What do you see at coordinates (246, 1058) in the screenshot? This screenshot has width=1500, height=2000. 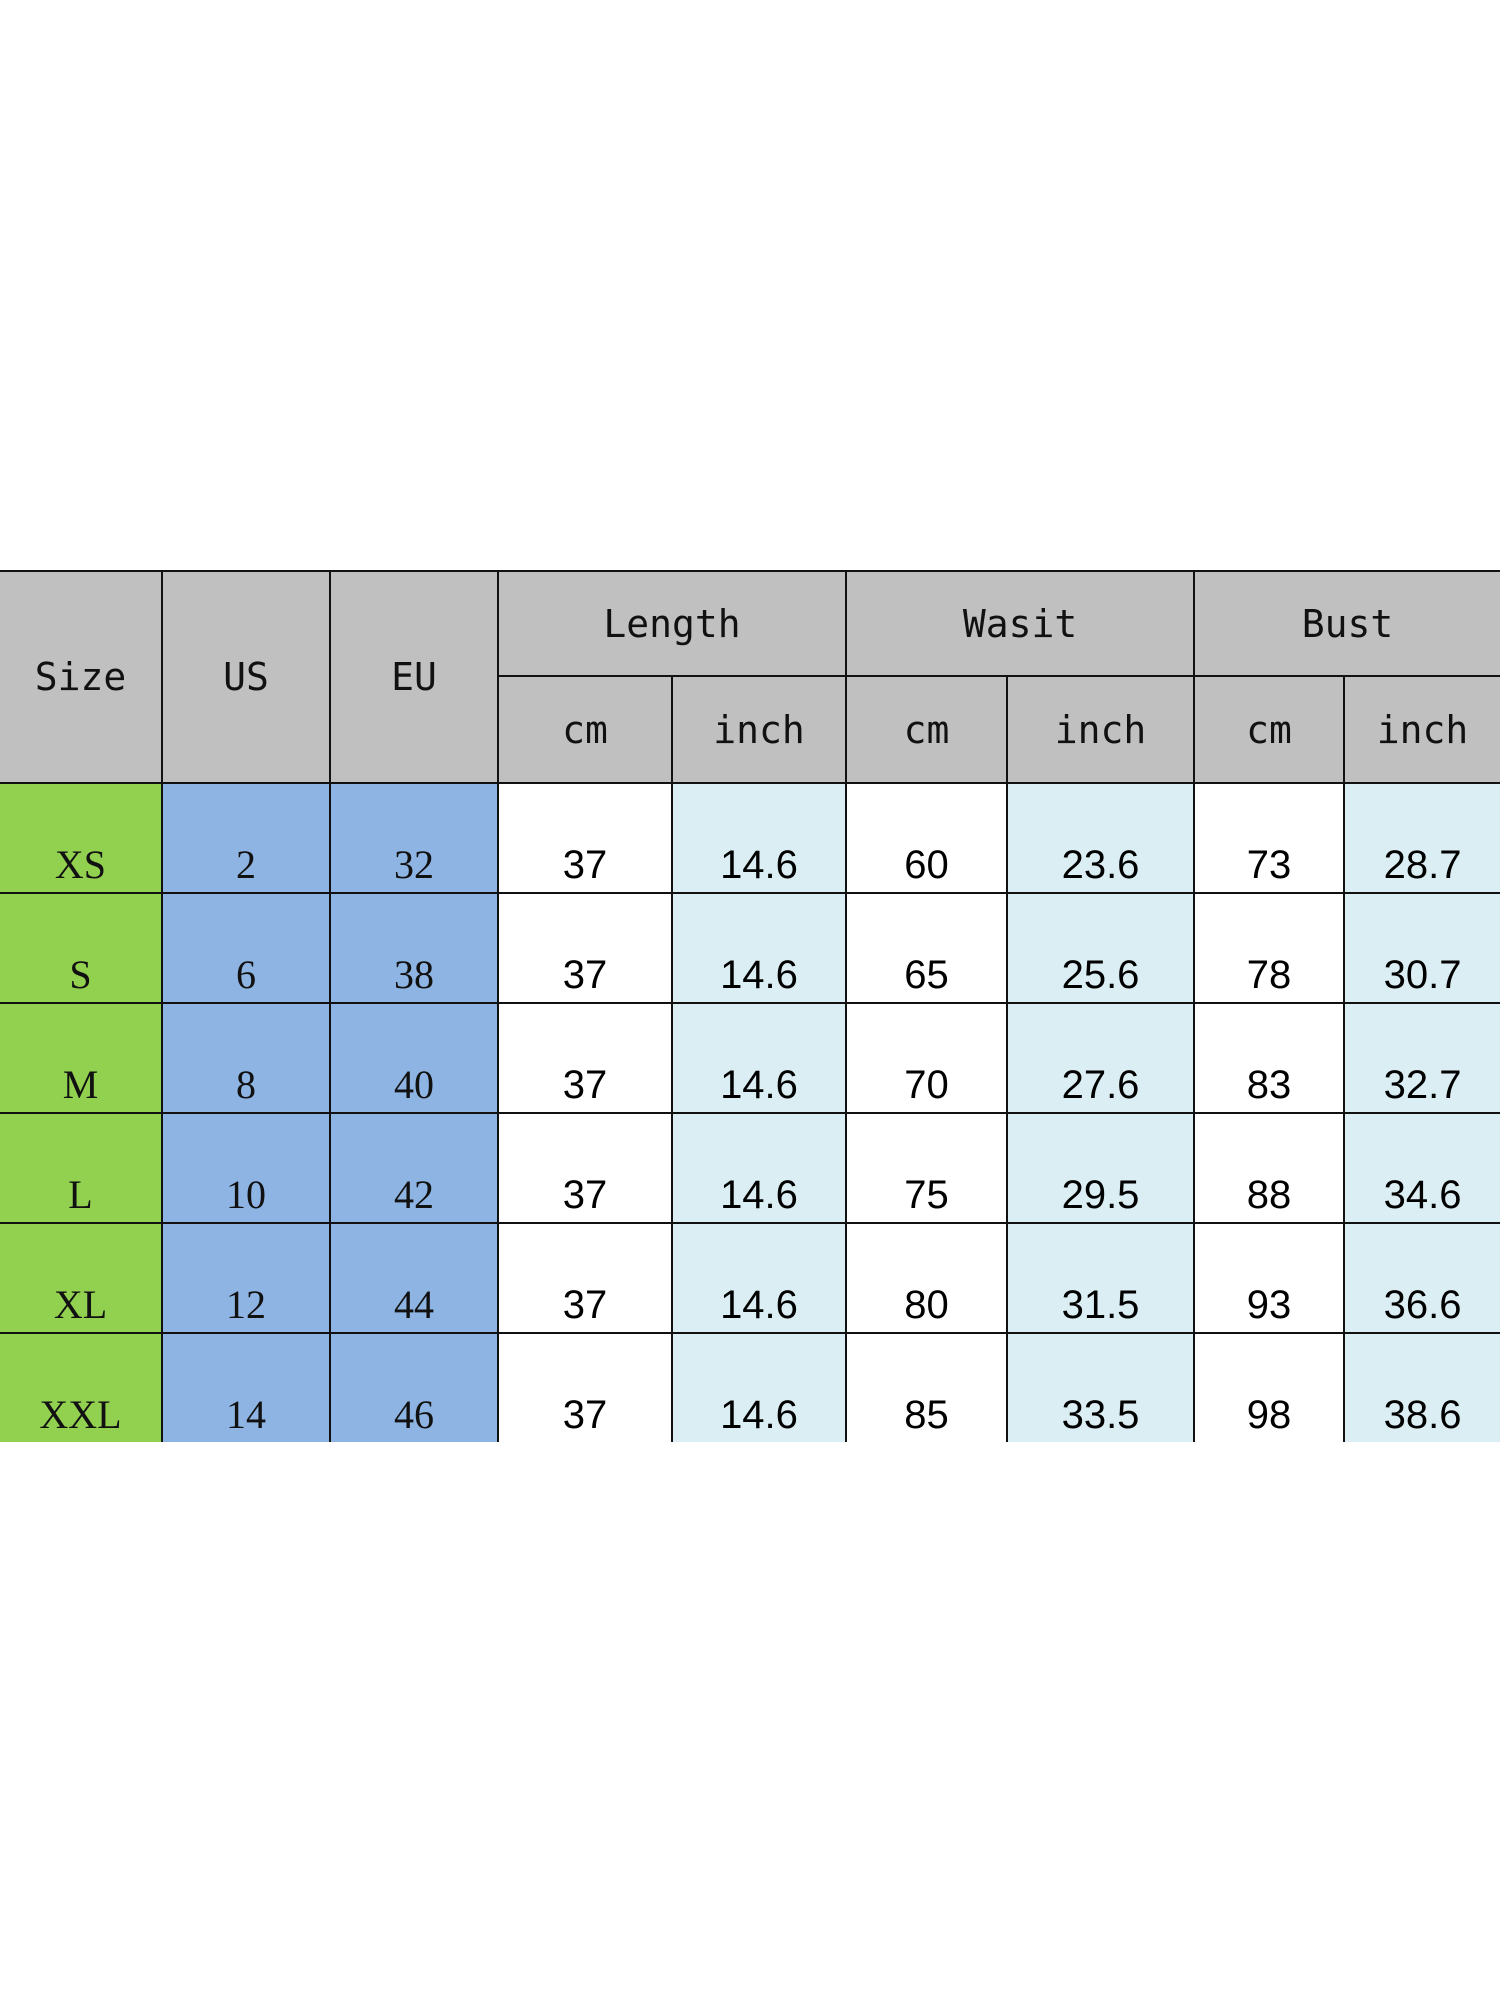 I see `us-cell: 8` at bounding box center [246, 1058].